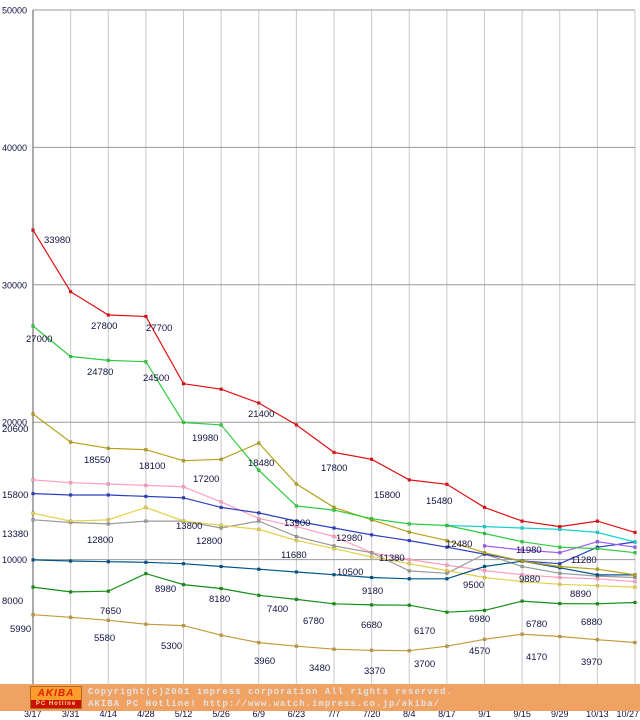 This screenshot has width=640, height=720. I want to click on svg-text: 24500, so click(156, 378).